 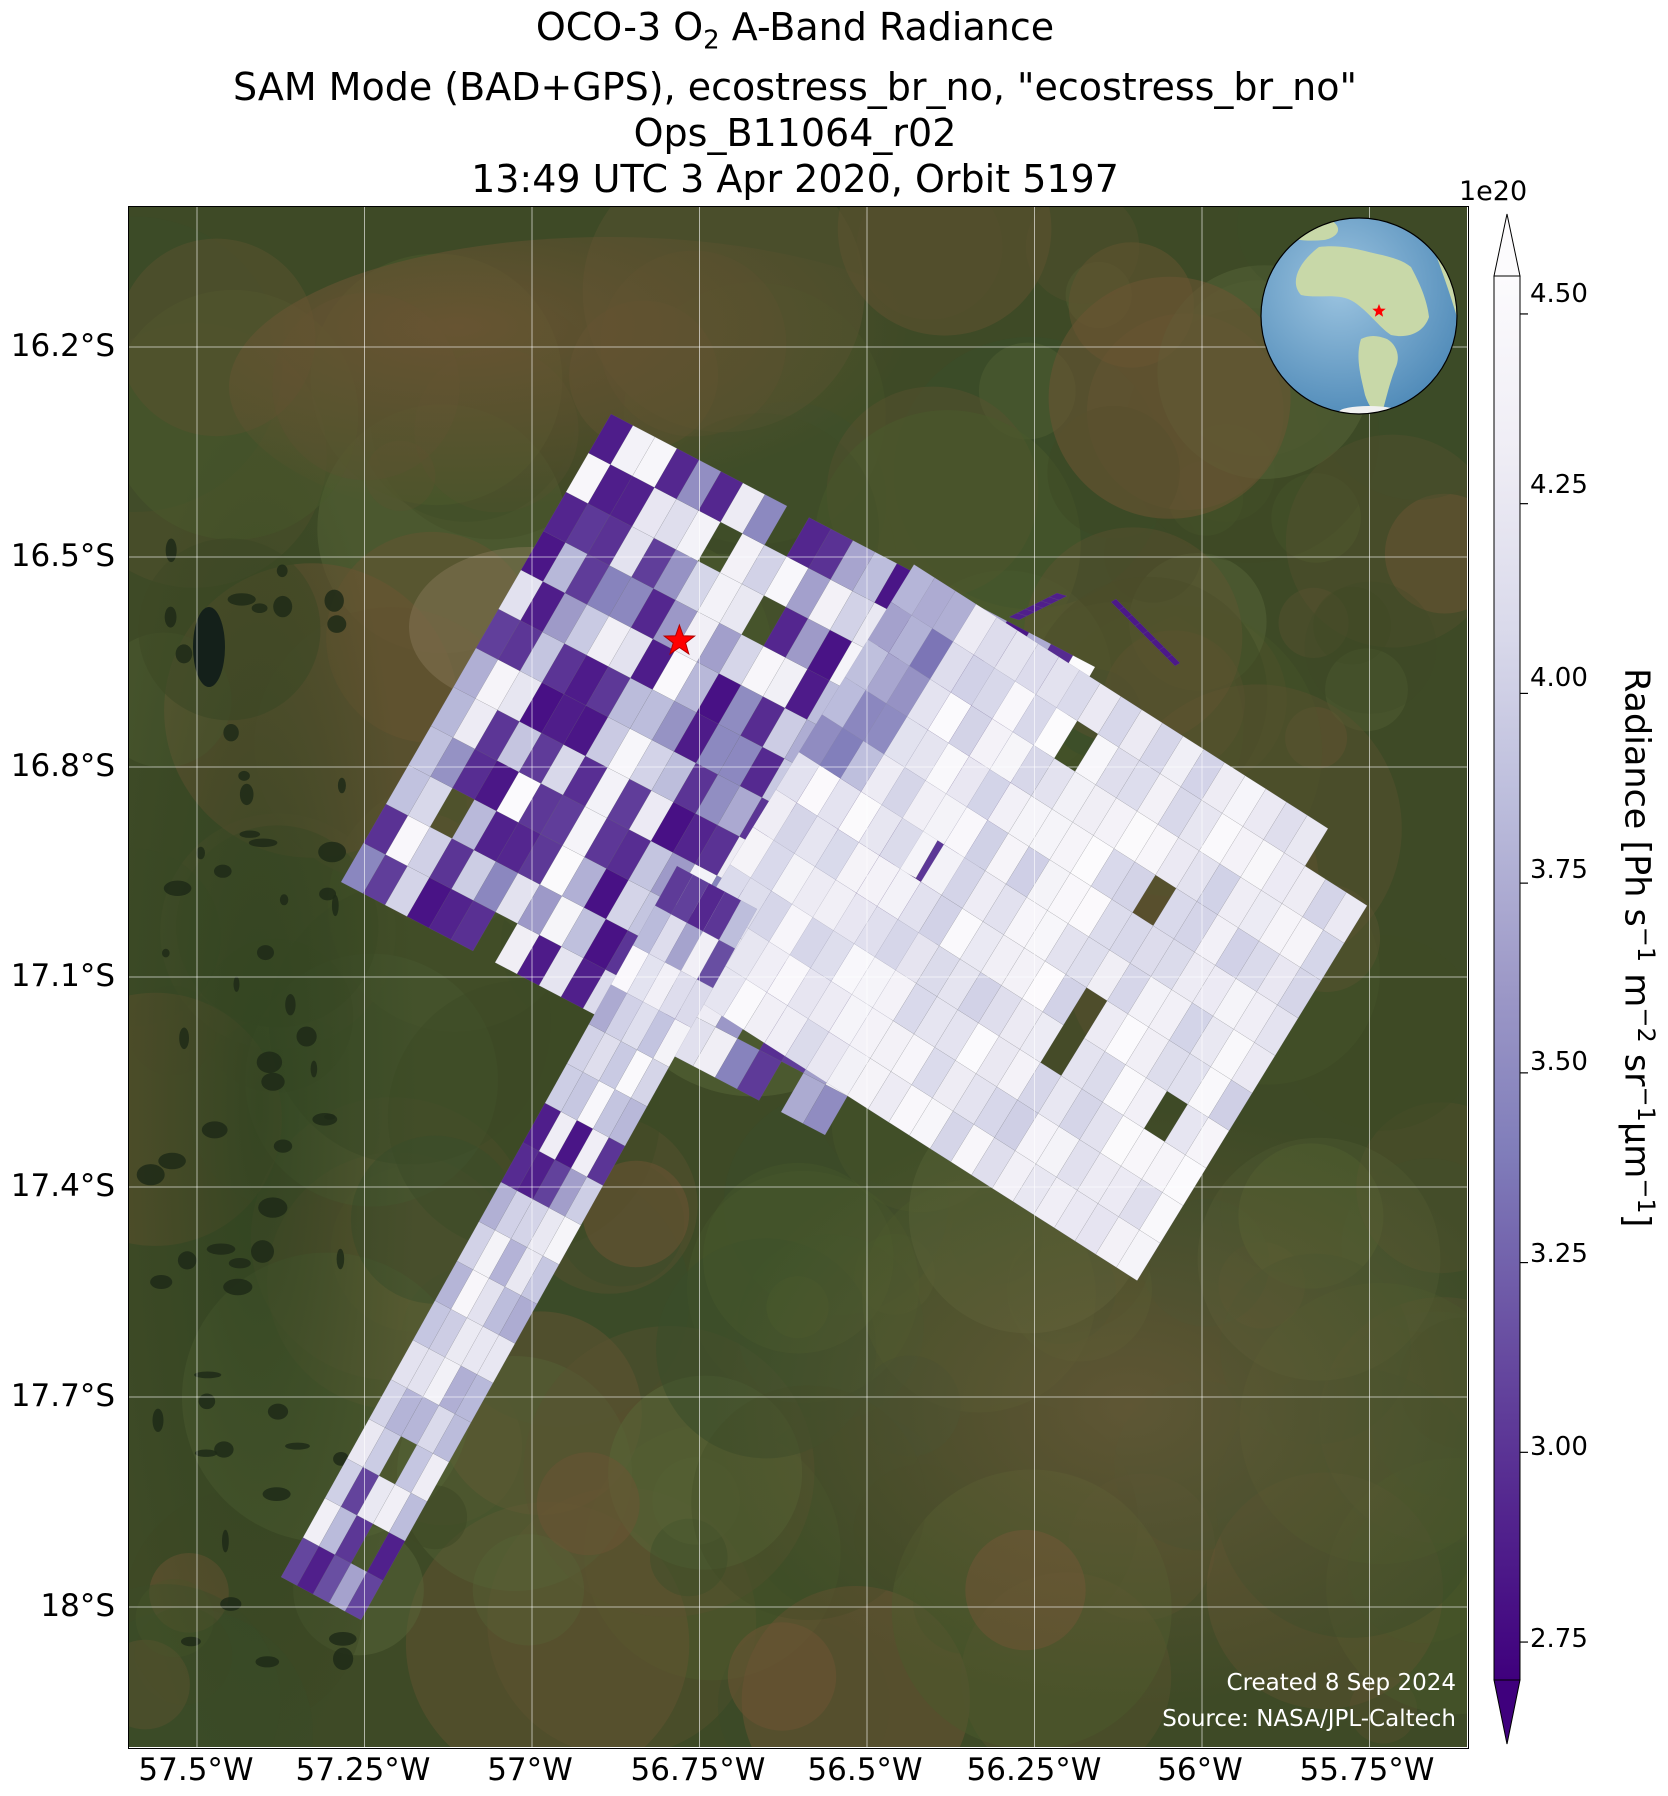 I want to click on lon-label-57-5: 57.5°W, so click(x=196, y=1770).